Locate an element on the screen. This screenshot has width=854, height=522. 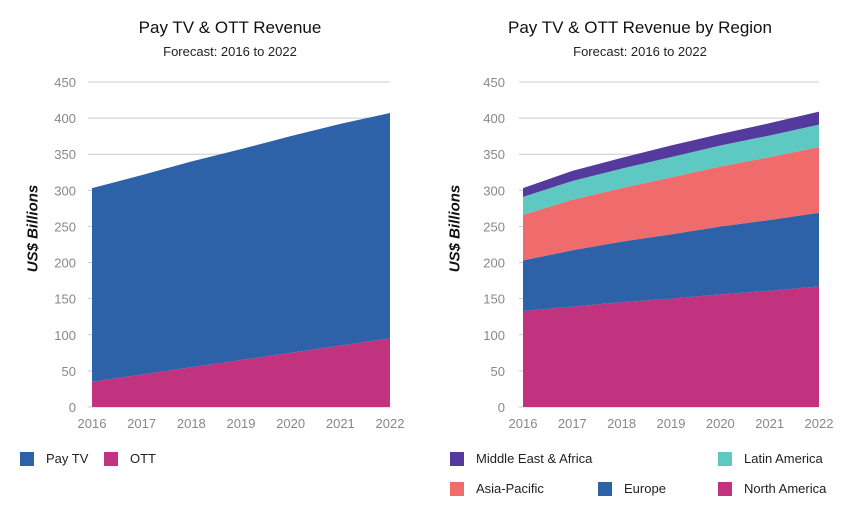
chart-2-subtitle: Forecast: 2016 to 2022 is located at coordinates (640, 51).